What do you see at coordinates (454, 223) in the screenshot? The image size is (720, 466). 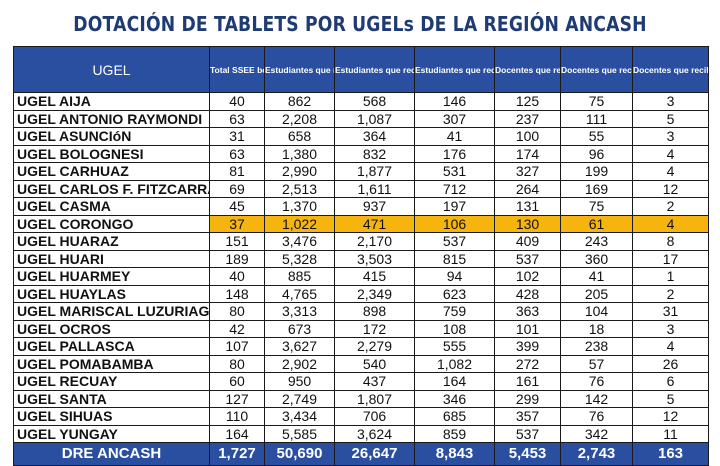 I see `table-cell: 106` at bounding box center [454, 223].